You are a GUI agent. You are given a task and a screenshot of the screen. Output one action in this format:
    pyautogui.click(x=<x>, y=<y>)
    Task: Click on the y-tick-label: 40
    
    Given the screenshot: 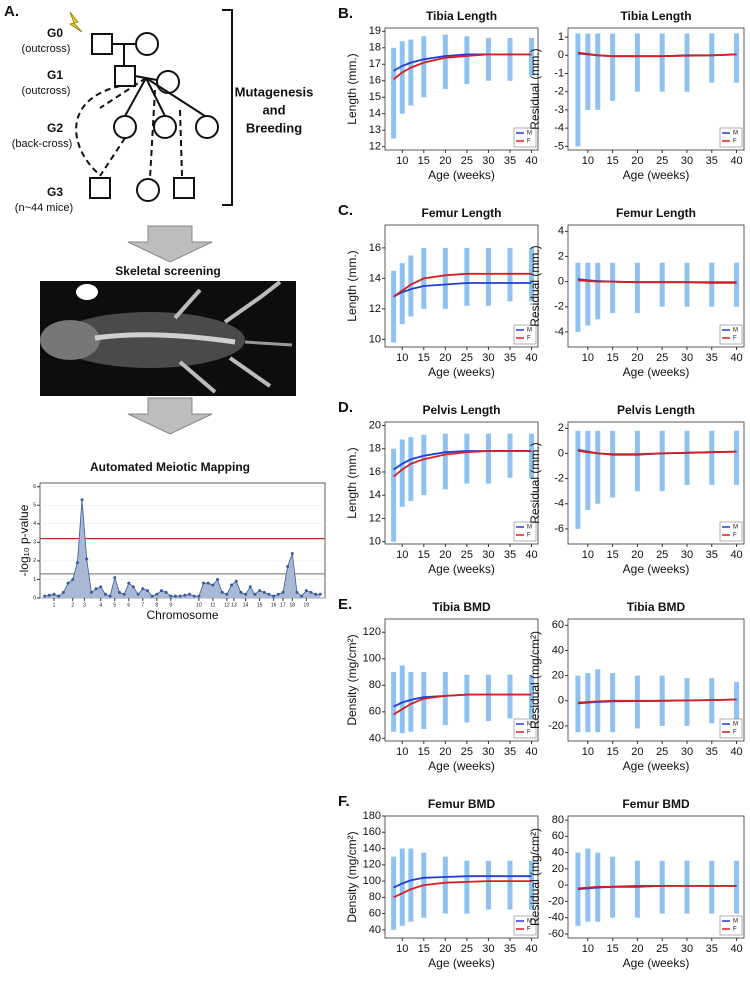 What is the action you would take?
    pyautogui.click(x=558, y=650)
    